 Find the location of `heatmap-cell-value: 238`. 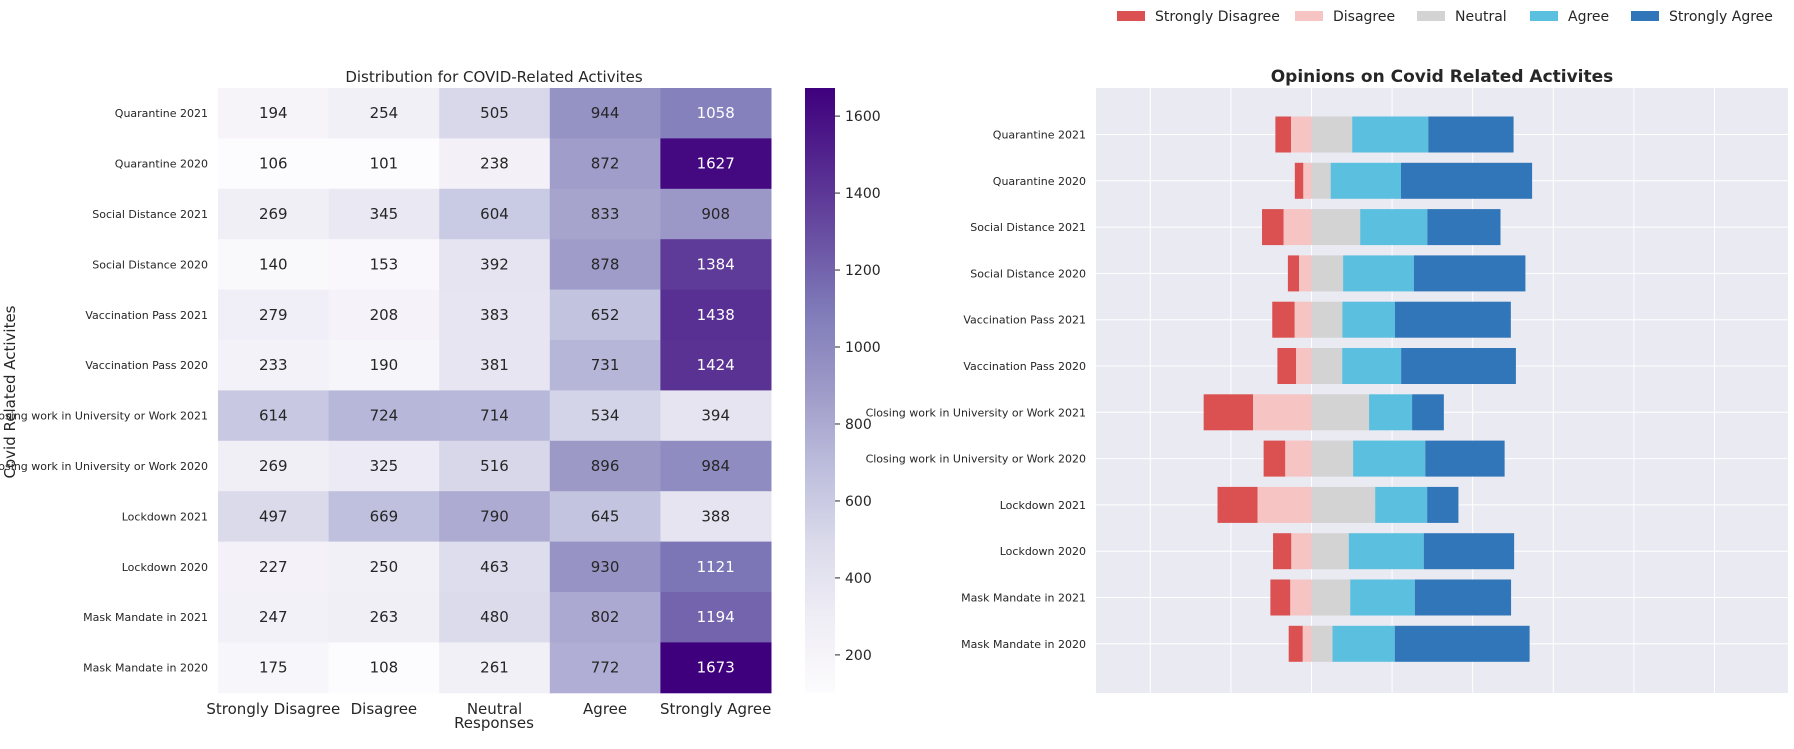

heatmap-cell-value: 238 is located at coordinates (494, 164).